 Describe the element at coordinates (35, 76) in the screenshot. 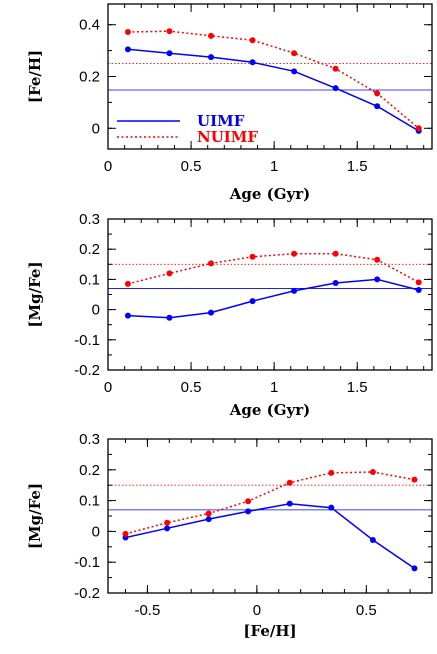

I see `y-axis-label: [Fe/H]` at that location.